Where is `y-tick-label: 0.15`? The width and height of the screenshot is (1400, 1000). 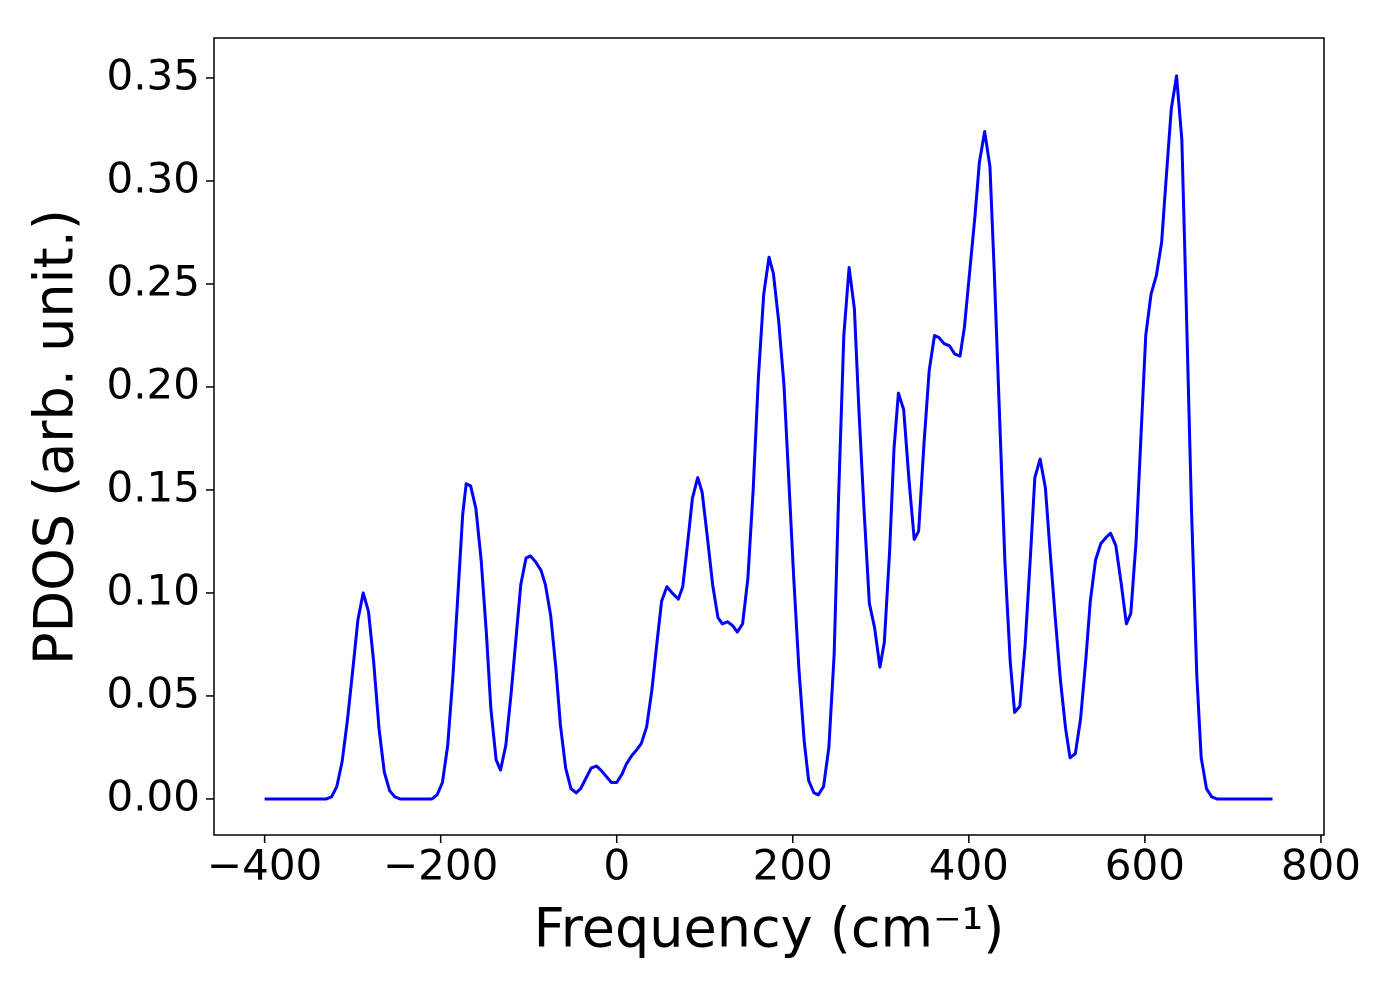 y-tick-label: 0.15 is located at coordinates (153, 486).